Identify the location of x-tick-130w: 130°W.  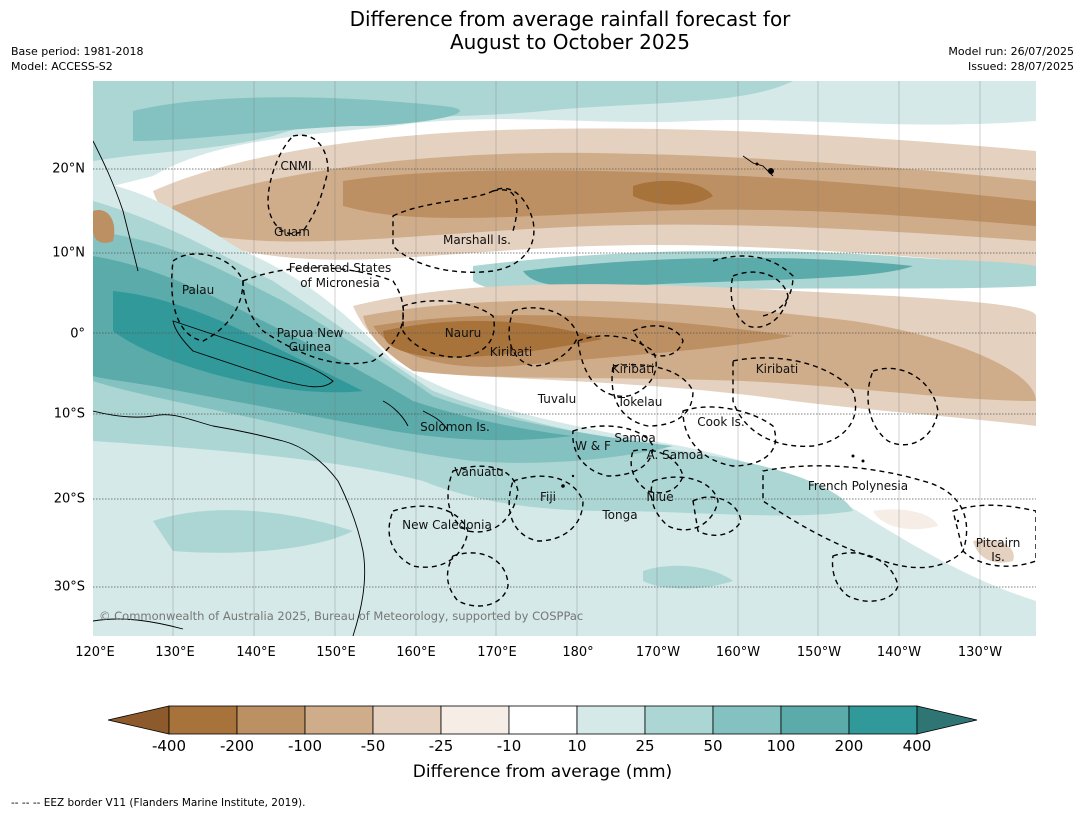
(980, 652).